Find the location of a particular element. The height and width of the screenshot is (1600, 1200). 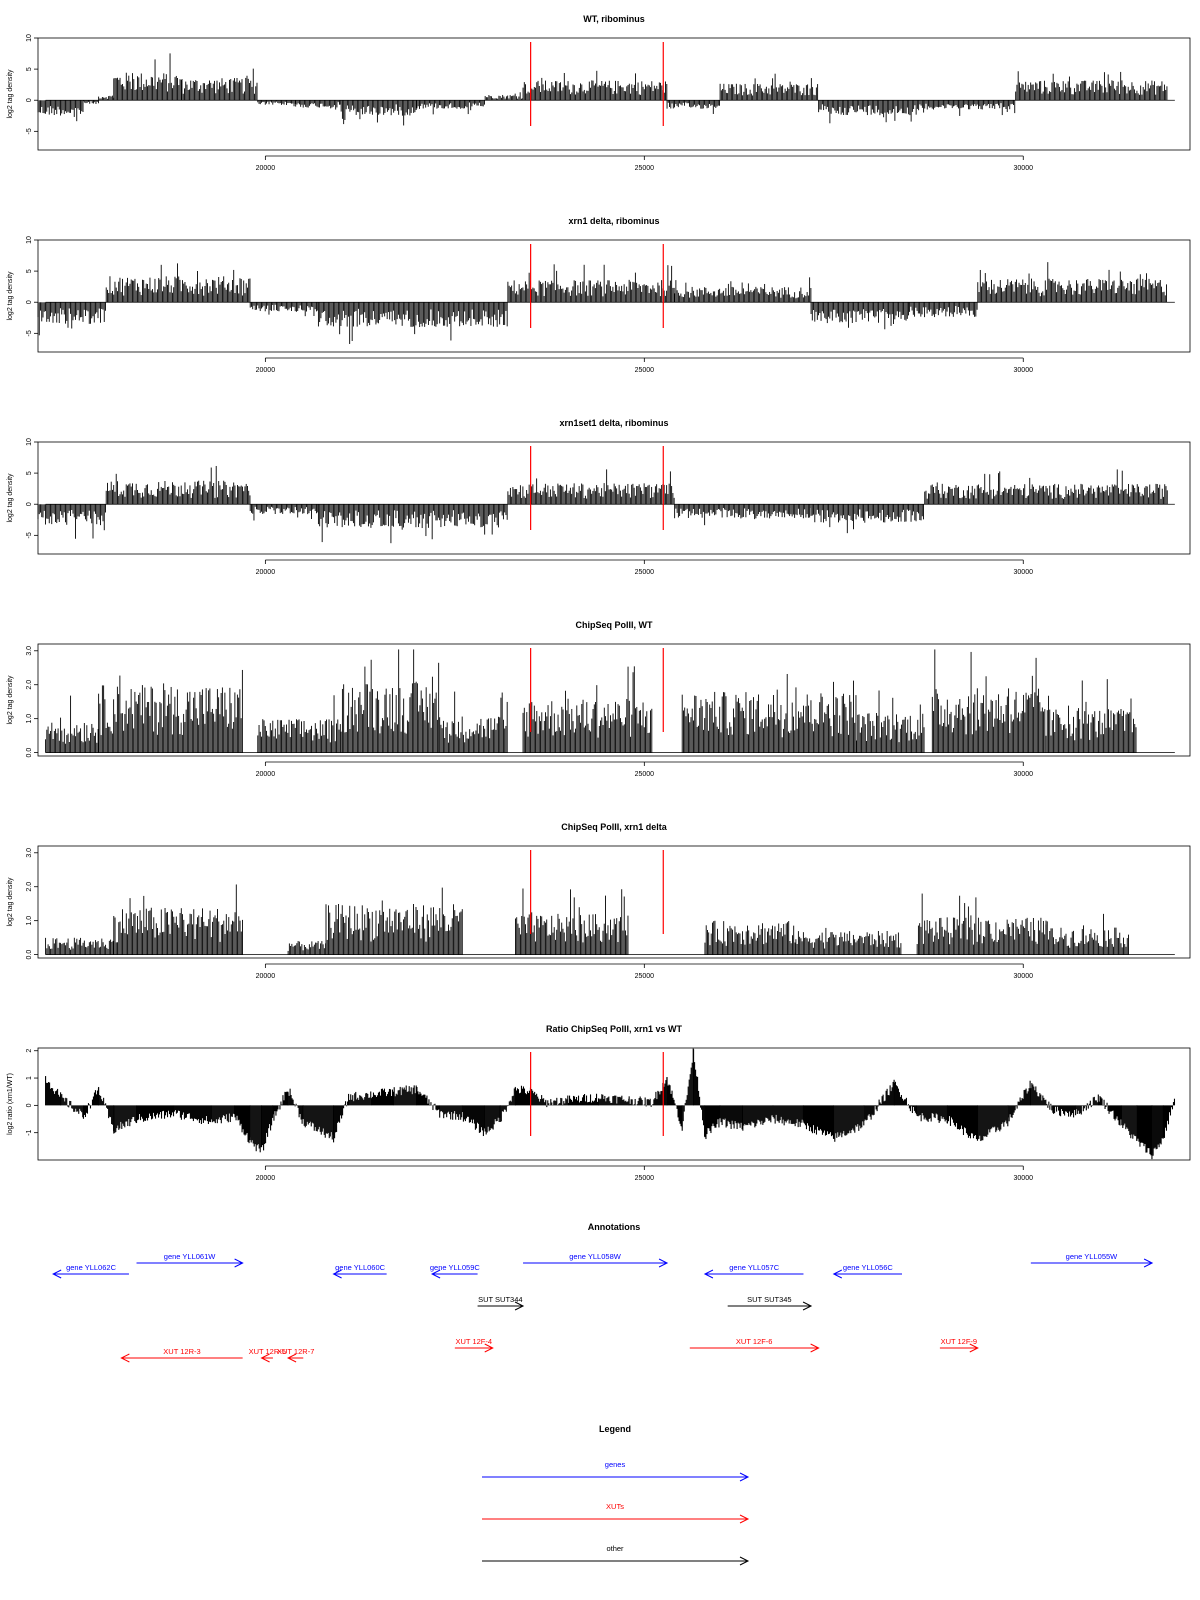

panel-title: ChipSeq PolII, WT is located at coordinates (614, 625).